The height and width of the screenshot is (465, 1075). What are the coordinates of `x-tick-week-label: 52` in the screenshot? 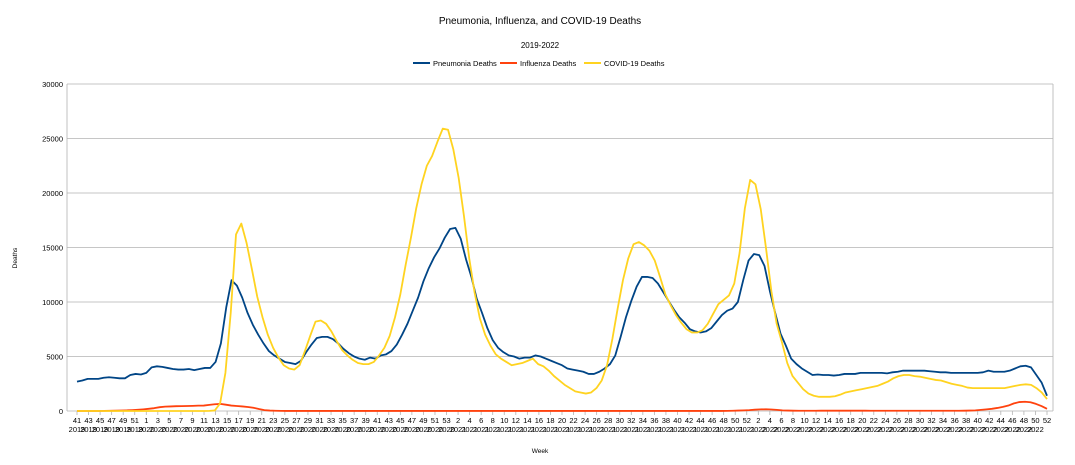 It's located at (747, 420).